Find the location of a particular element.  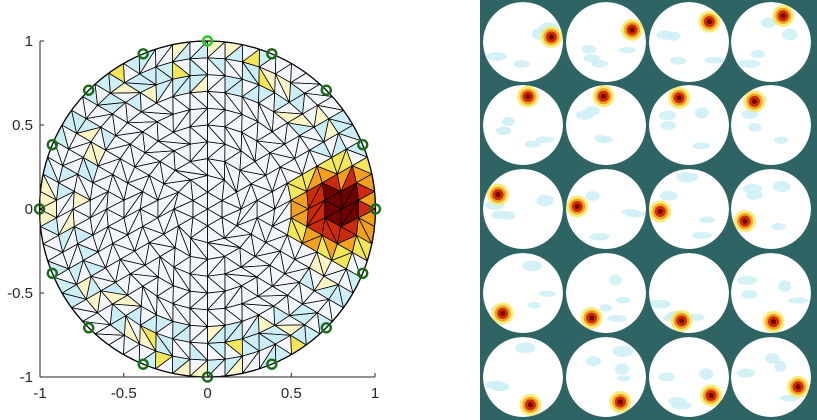

y-tick-label: -0.5 is located at coordinates (20, 293).